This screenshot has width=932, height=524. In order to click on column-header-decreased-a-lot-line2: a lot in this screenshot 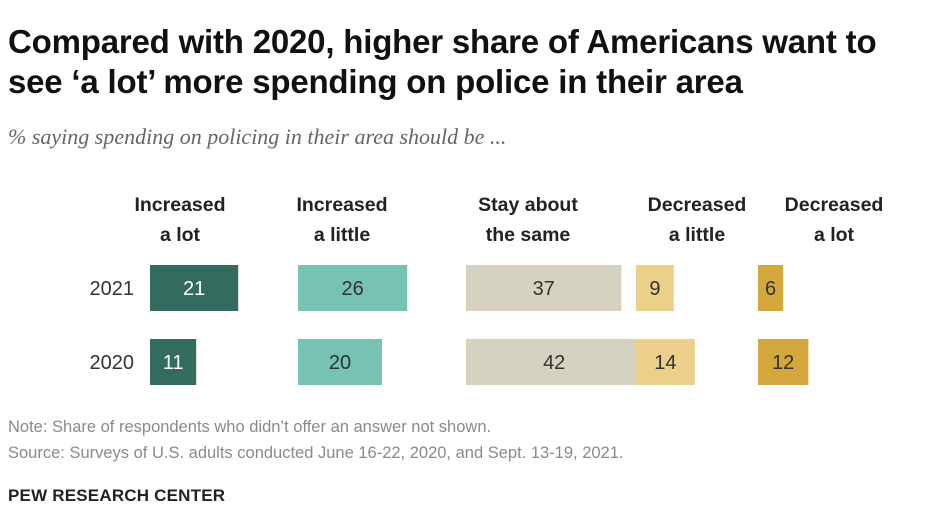, I will do `click(834, 235)`.